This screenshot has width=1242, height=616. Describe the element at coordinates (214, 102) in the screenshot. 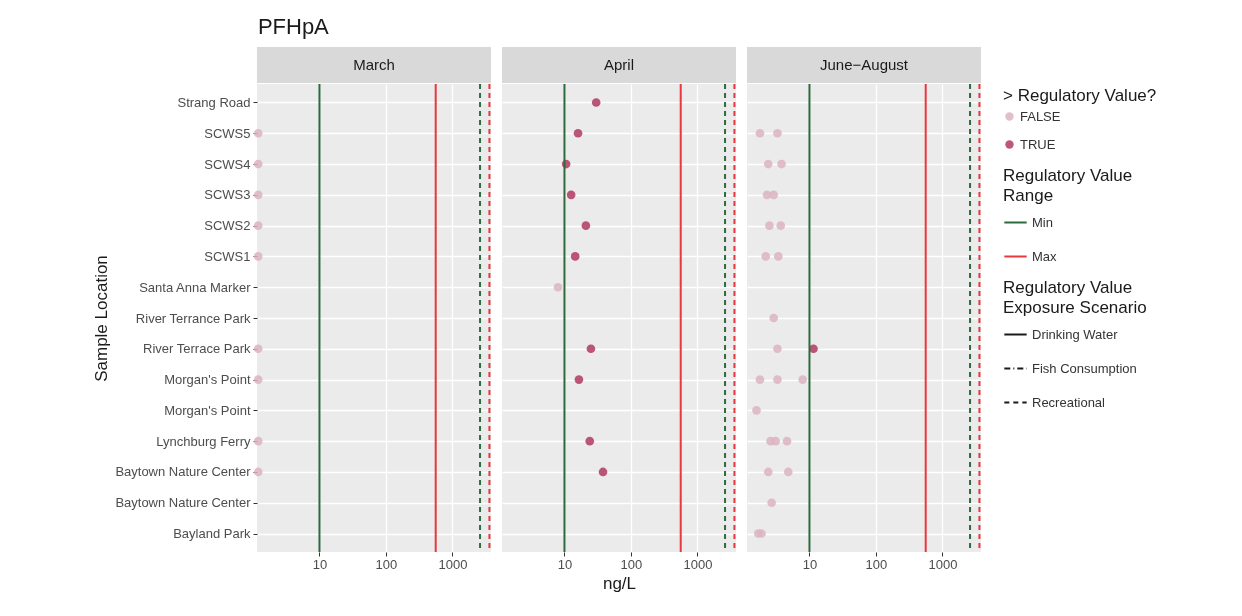

I see `y-tick-label: Strang Road` at that location.